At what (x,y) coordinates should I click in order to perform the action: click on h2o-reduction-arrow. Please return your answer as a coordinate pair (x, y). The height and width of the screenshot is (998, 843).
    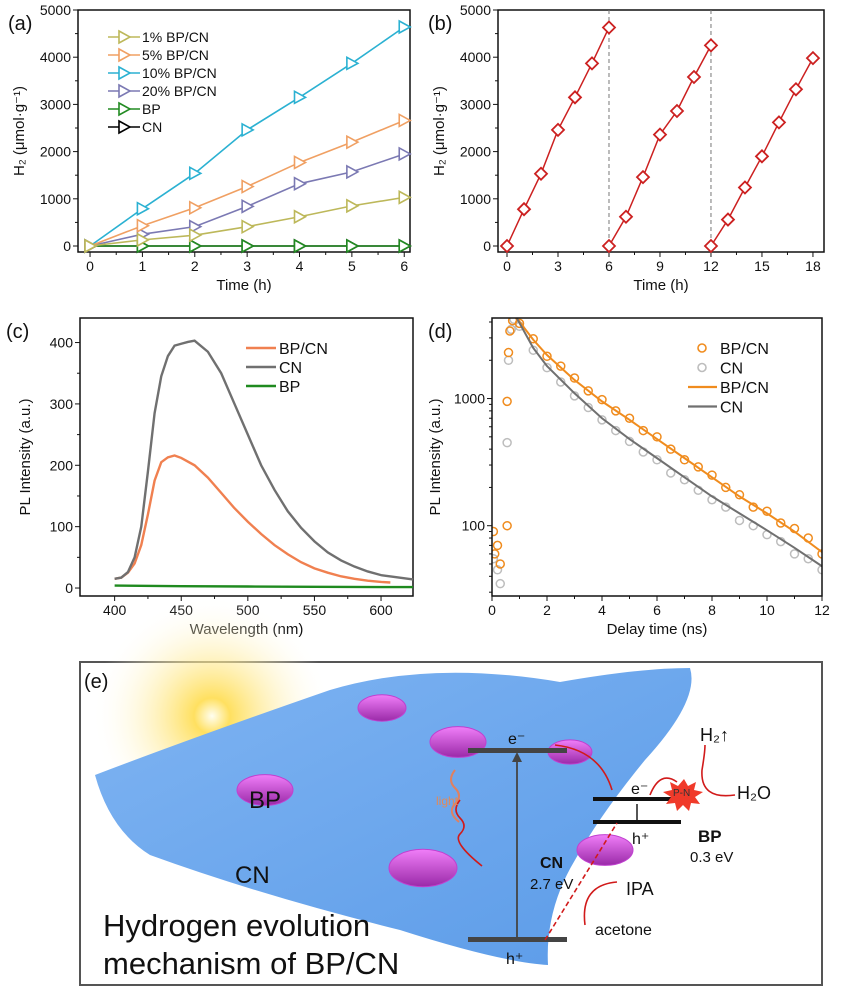
    Looking at the image, I should click on (718, 770).